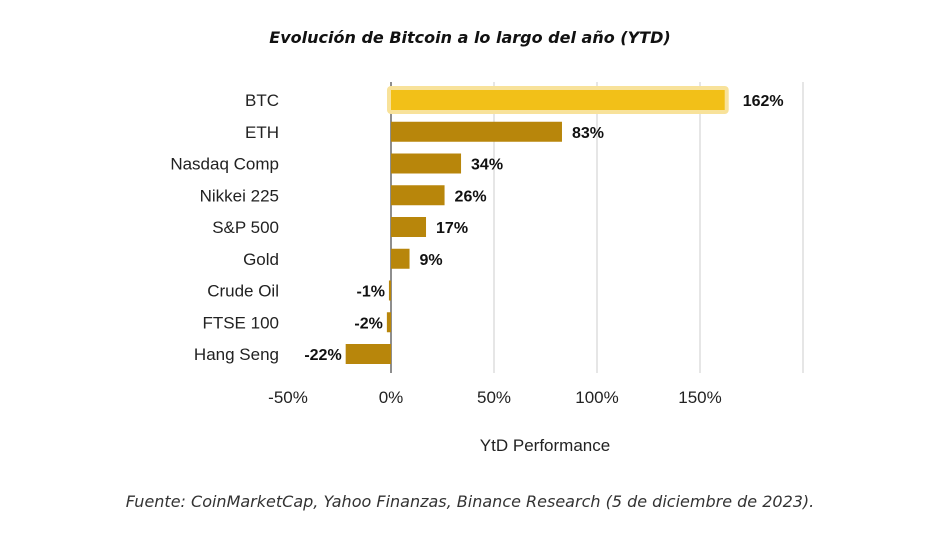 Image resolution: width=940 pixels, height=547 pixels. What do you see at coordinates (370, 292) in the screenshot?
I see `value-label: -1%` at bounding box center [370, 292].